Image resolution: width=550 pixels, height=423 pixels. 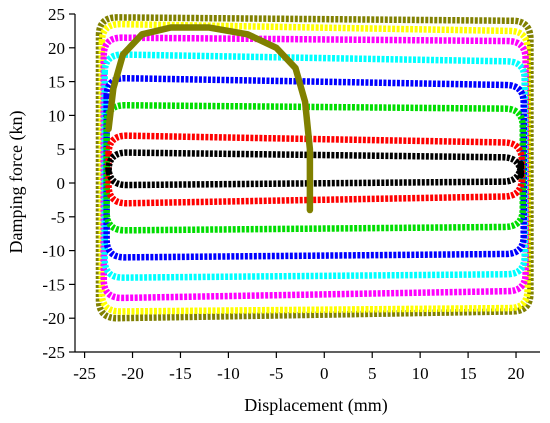 I want to click on x-tick-label: -20, so click(x=132, y=373).